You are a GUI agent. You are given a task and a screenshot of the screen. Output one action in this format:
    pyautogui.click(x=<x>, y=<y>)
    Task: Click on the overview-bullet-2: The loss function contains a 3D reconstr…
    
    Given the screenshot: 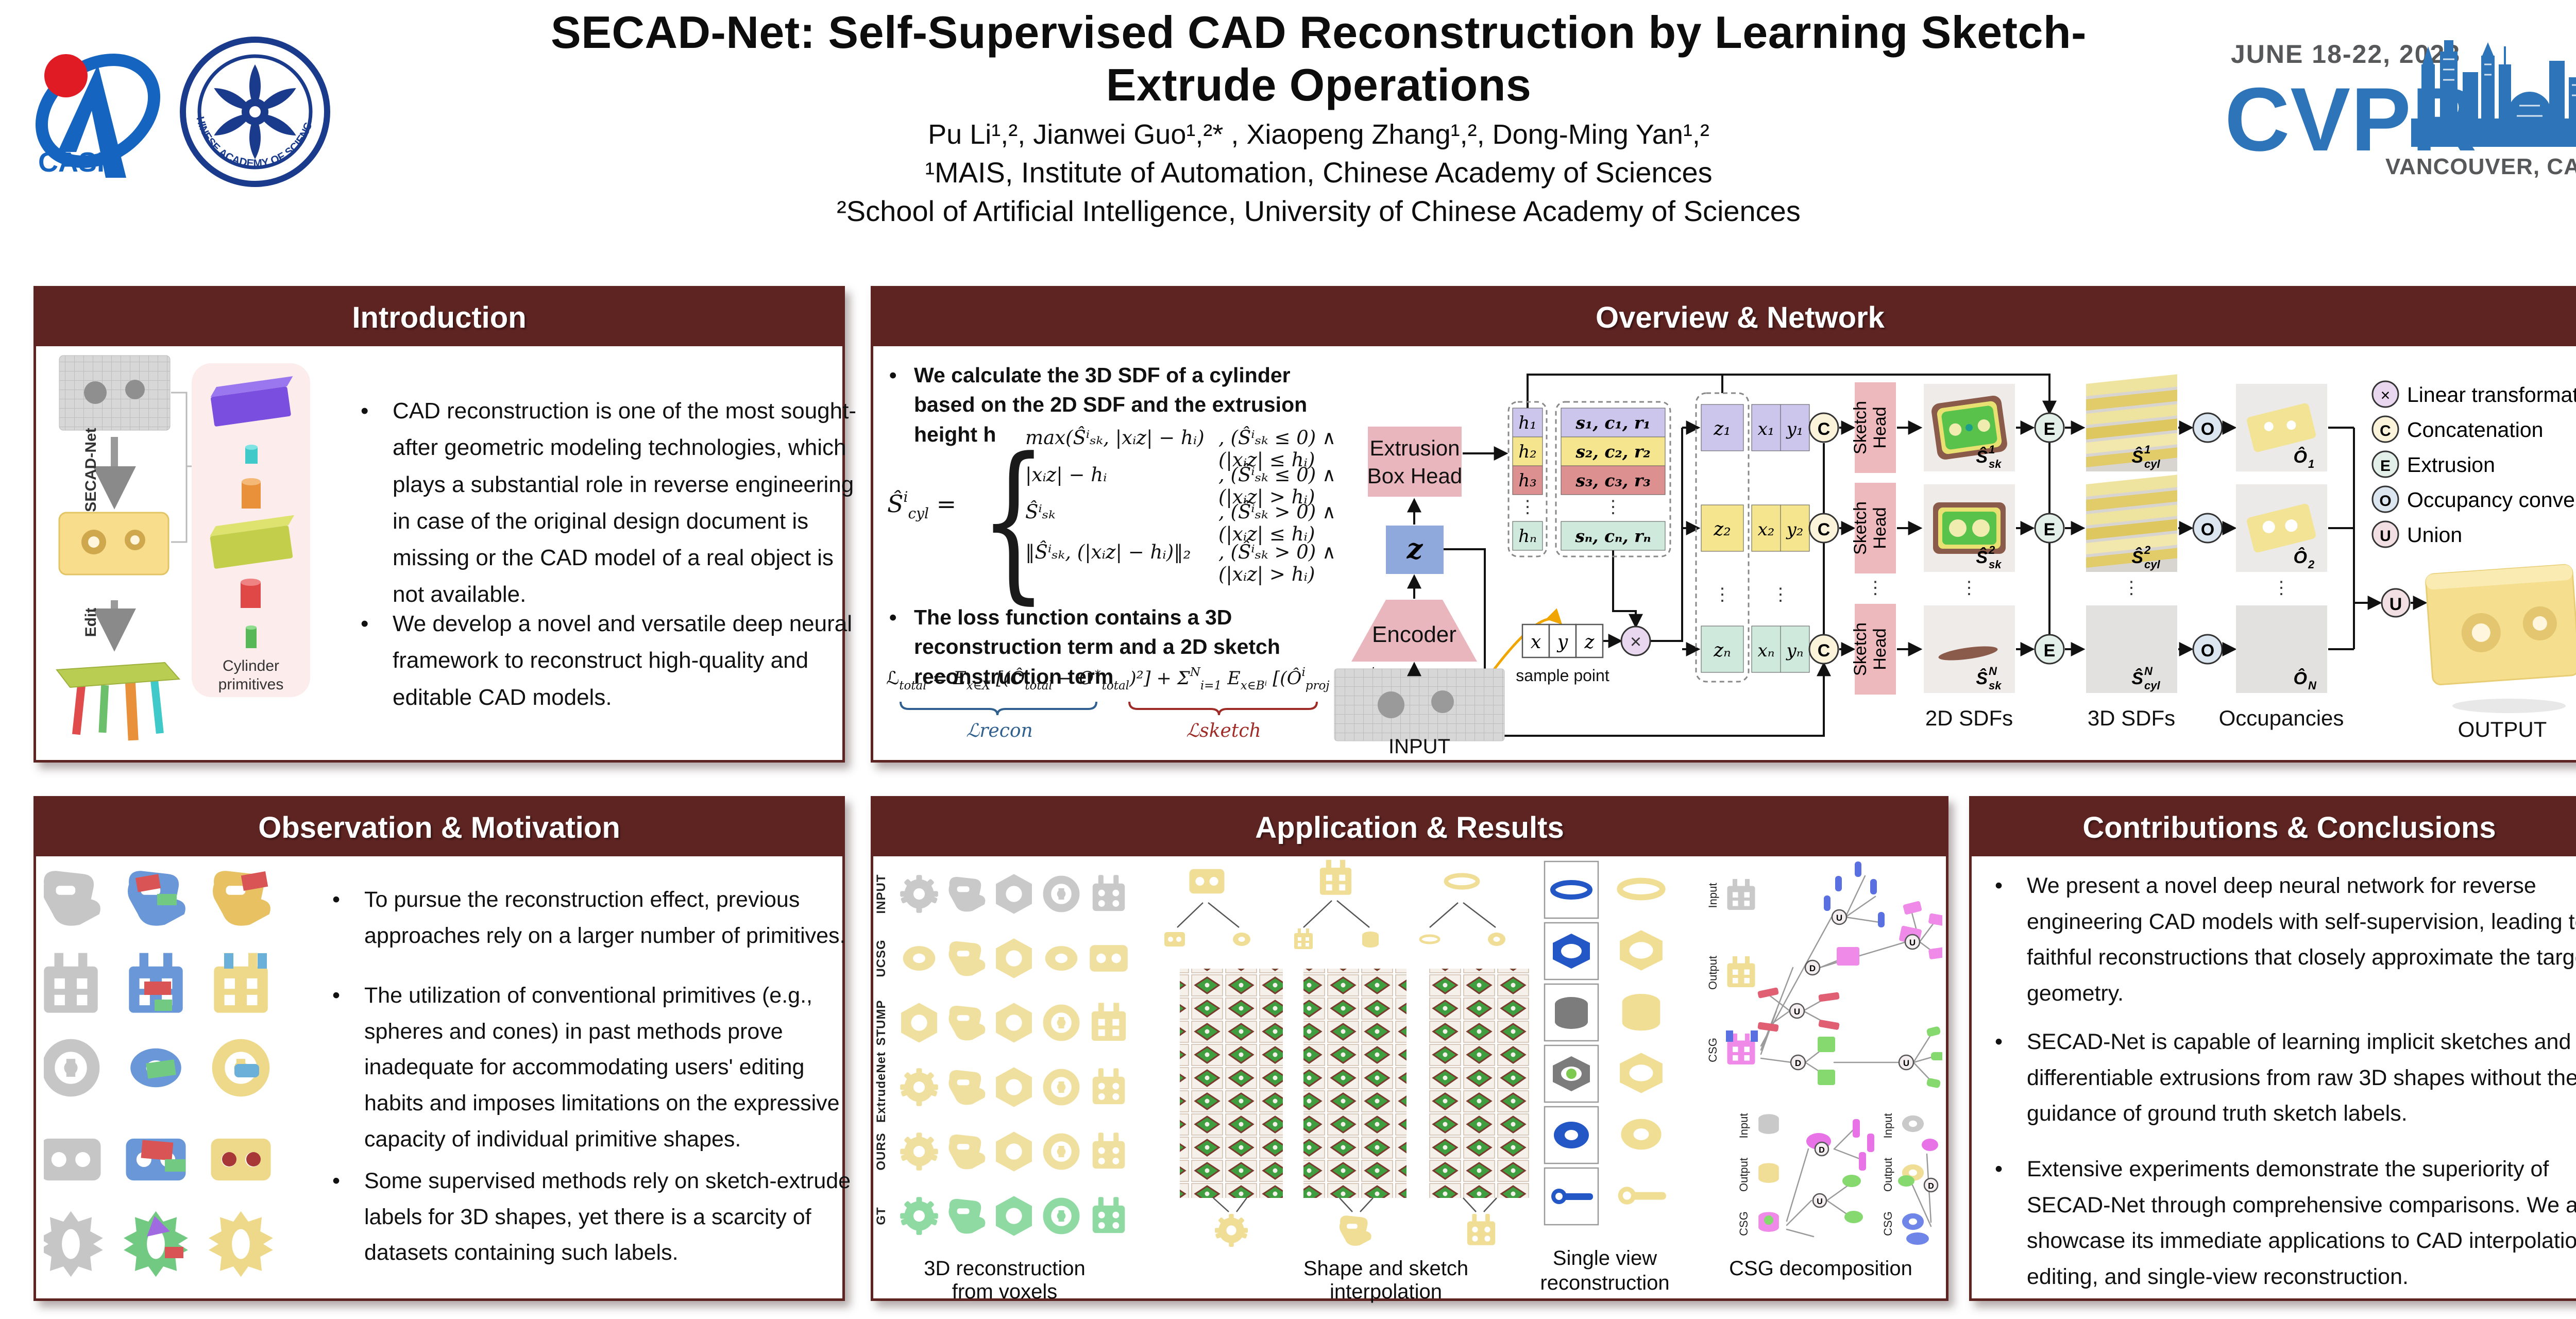 What is the action you would take?
    pyautogui.click(x=1117, y=647)
    